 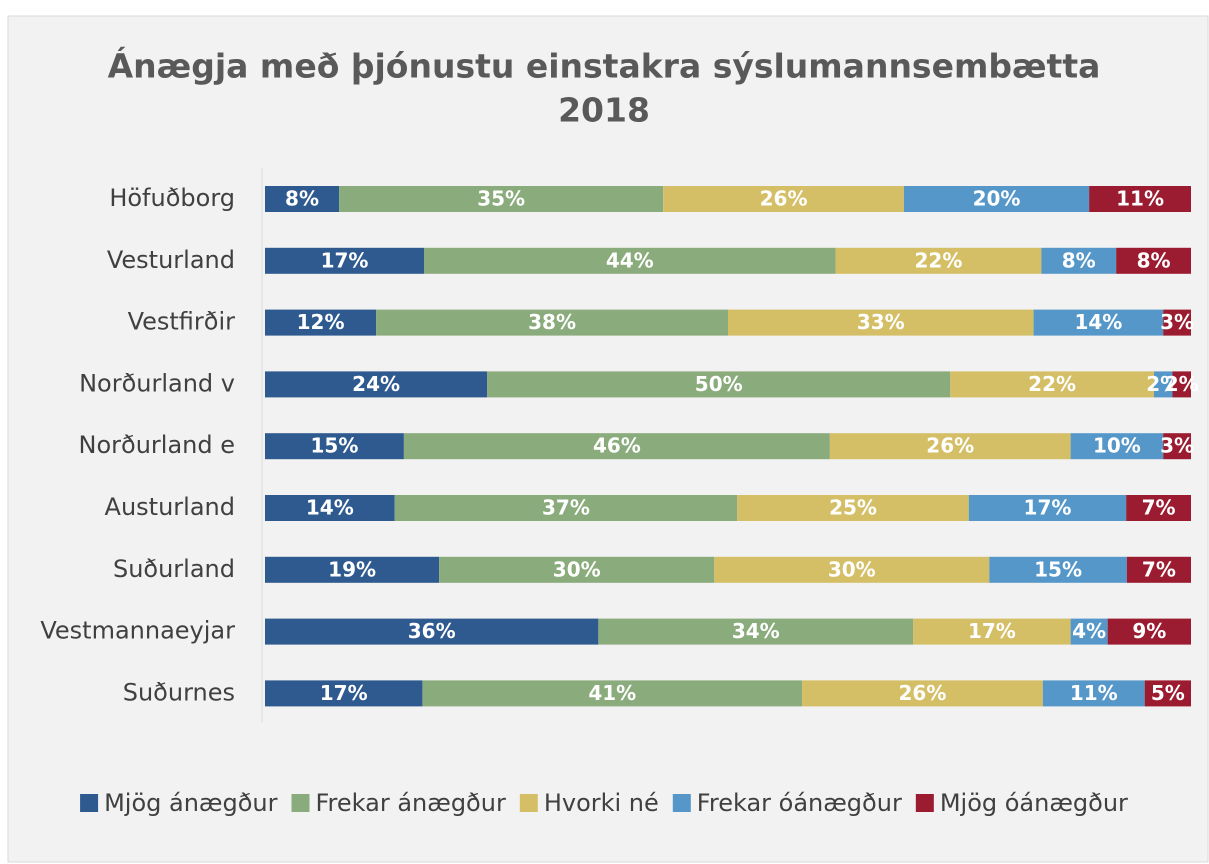 What do you see at coordinates (179, 692) in the screenshot?
I see `y-tick-label: Suðurnes` at bounding box center [179, 692].